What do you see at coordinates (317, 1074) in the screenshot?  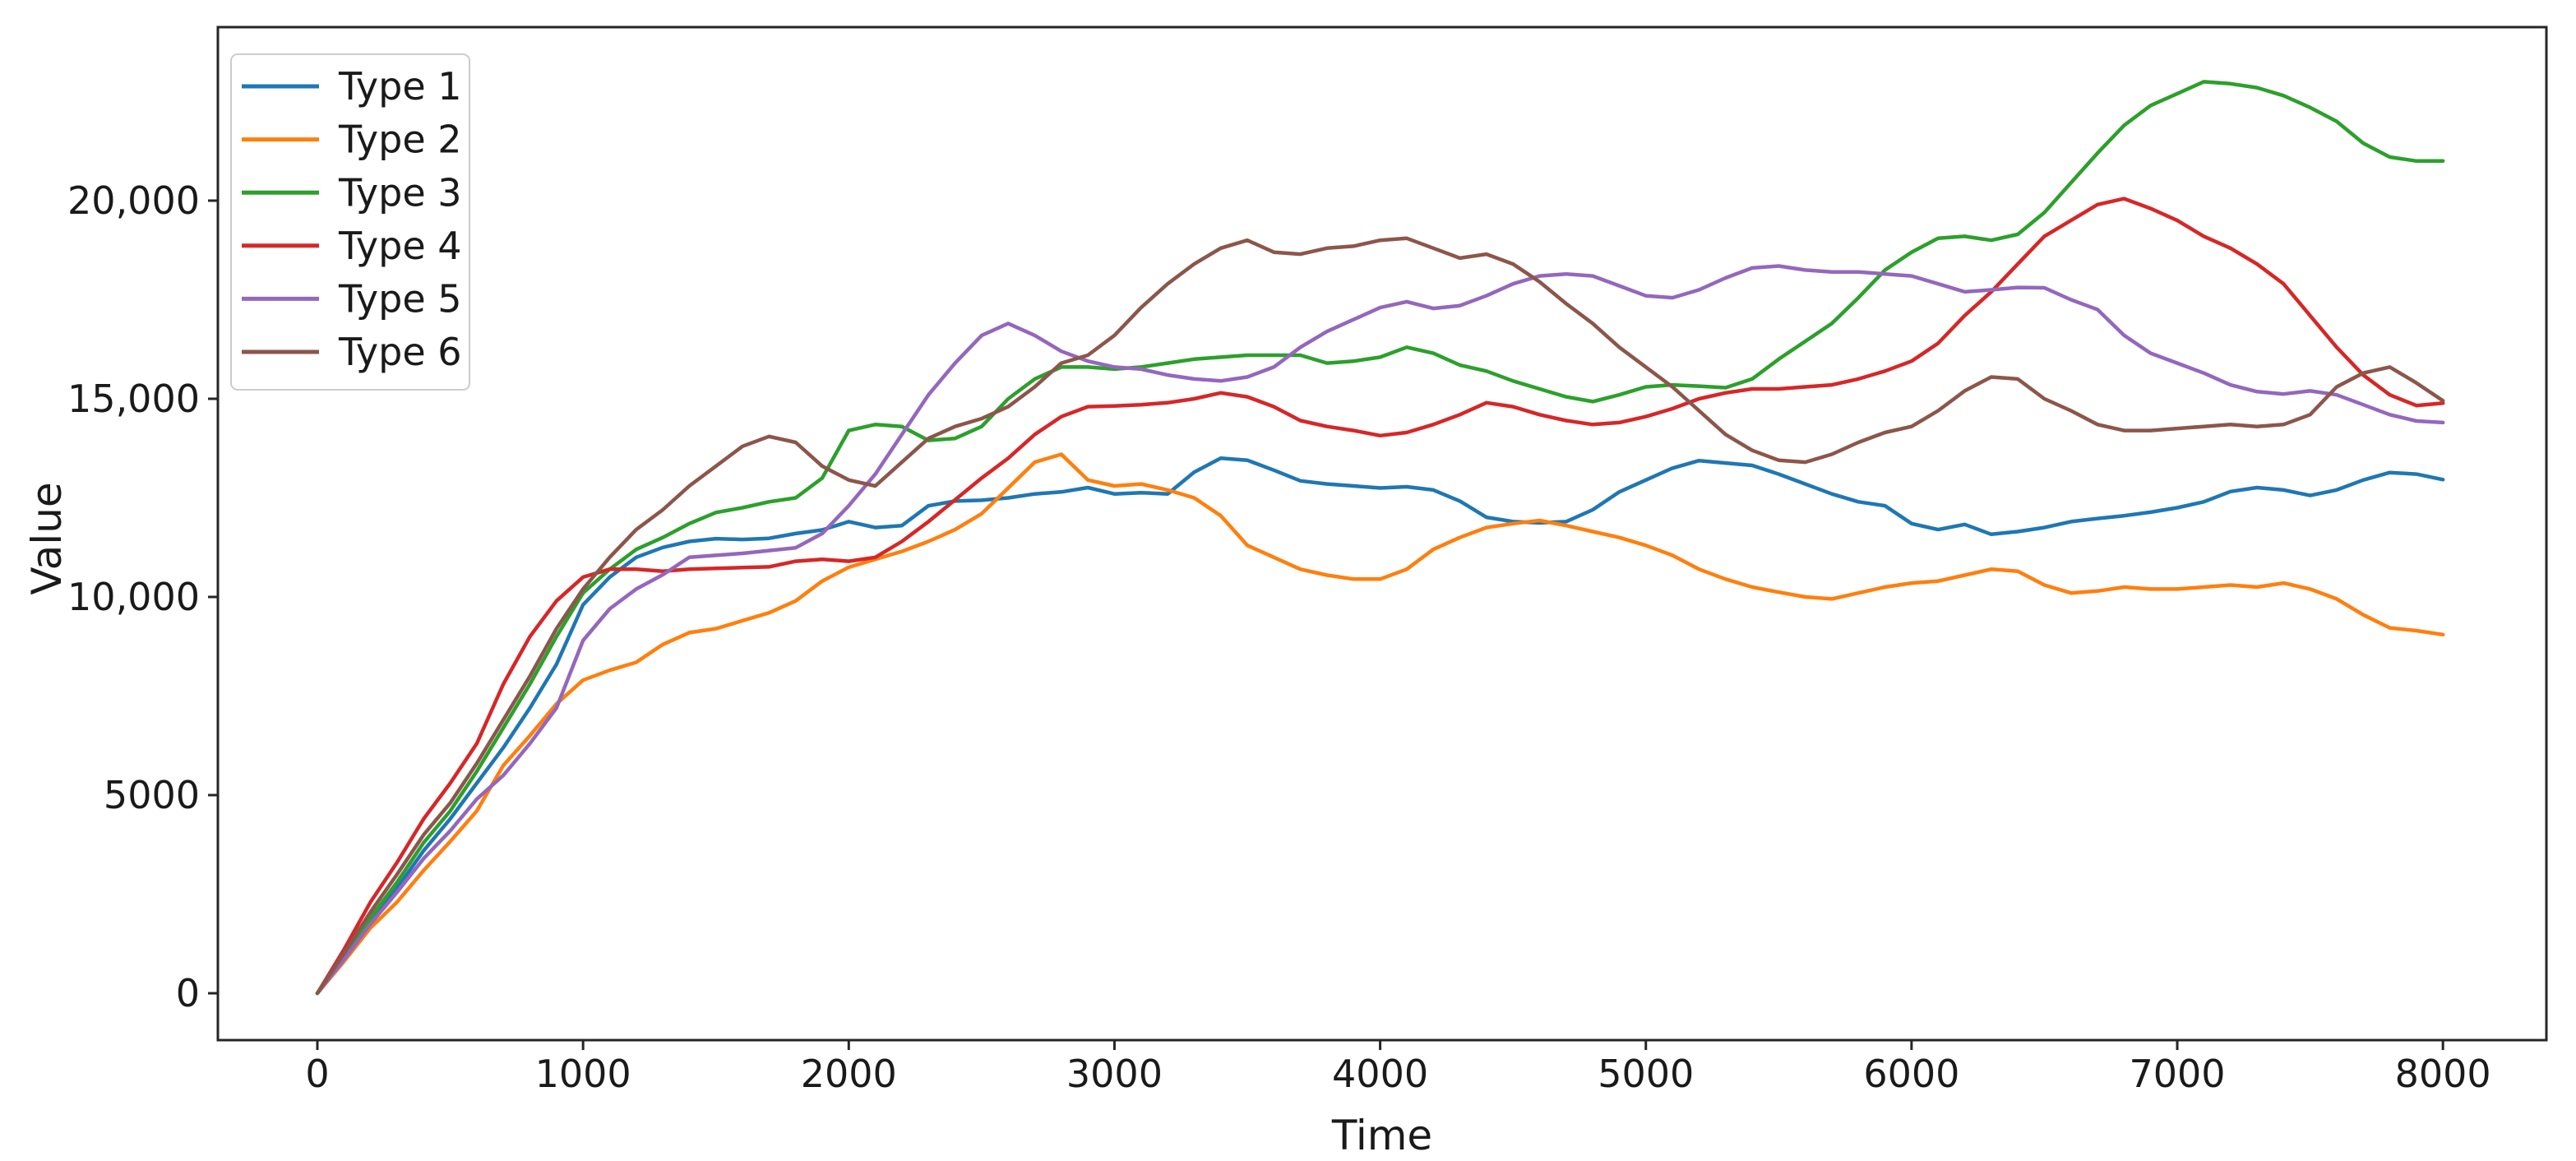 I see `x-axis-tick-label: 0` at bounding box center [317, 1074].